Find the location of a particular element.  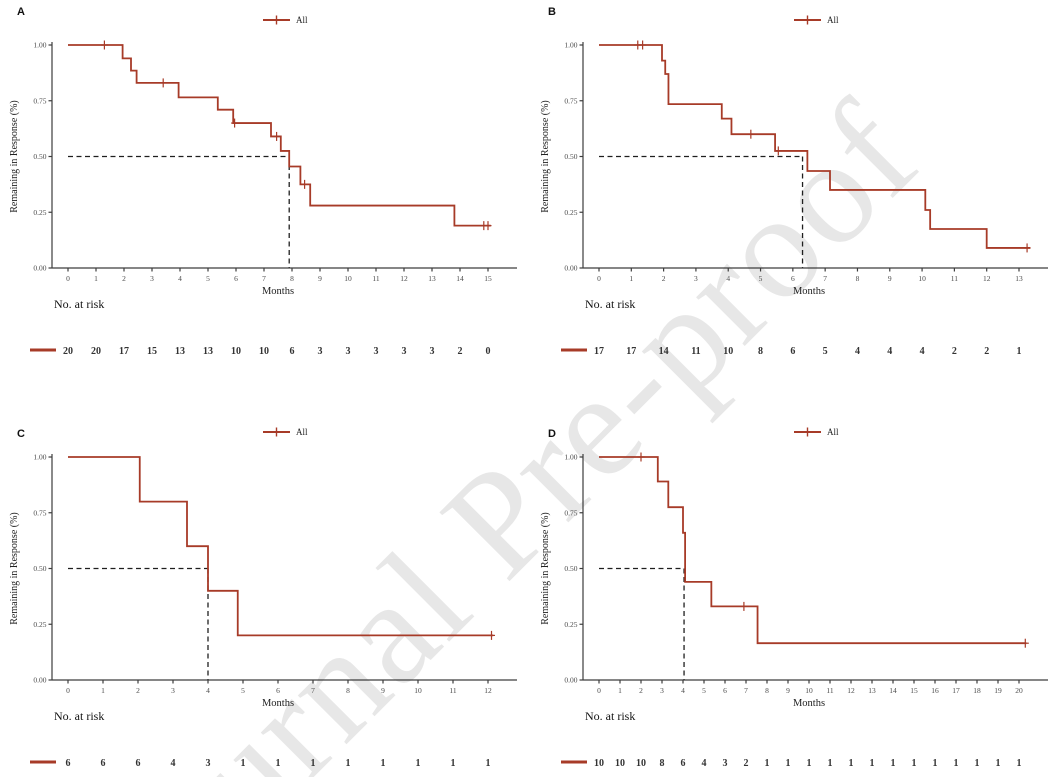

tick-labels: 0.000.250.500.751.000 1 2 3 4 5 6 7 8 9 10 11 12 13 is located at coordinates (793, 162).